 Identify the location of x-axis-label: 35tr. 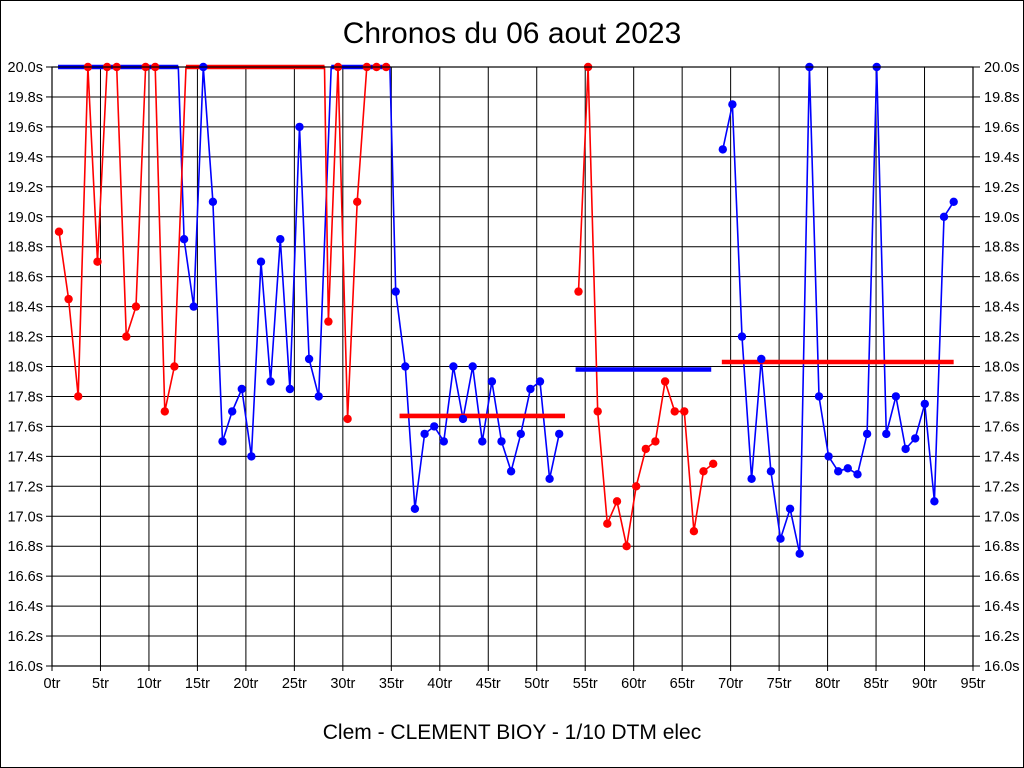
(391, 684).